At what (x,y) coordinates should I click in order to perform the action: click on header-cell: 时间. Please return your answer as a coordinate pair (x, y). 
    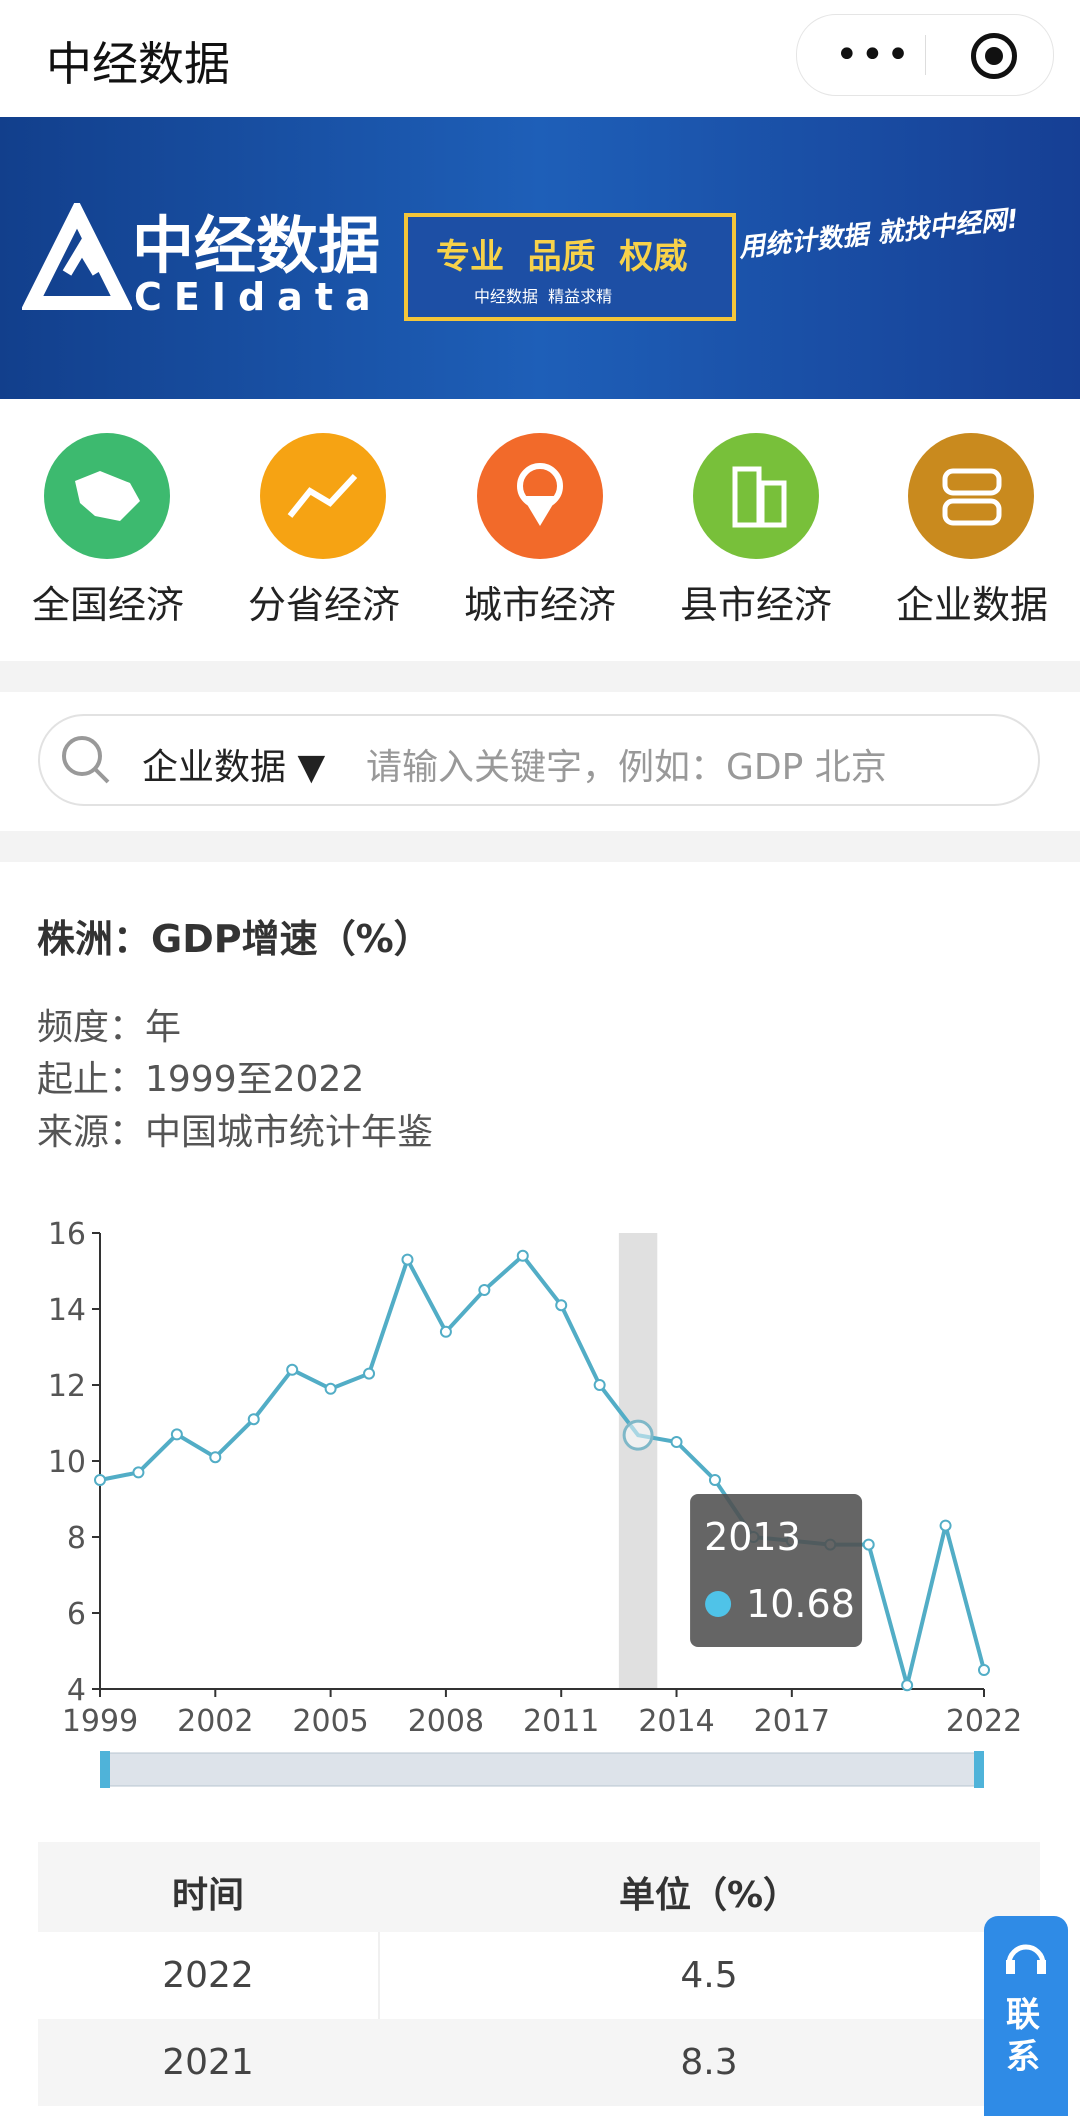
    Looking at the image, I should click on (207, 1895).